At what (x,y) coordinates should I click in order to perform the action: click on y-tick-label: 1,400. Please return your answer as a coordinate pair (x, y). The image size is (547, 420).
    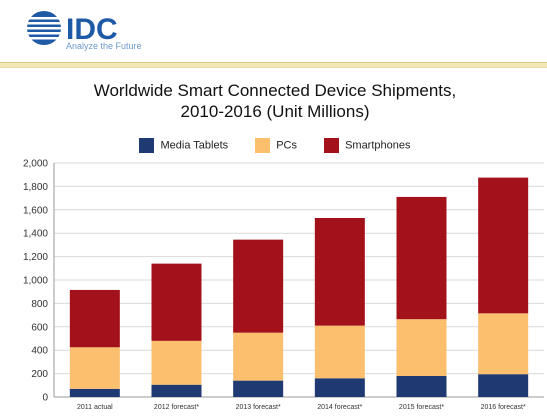
    Looking at the image, I should click on (35, 234).